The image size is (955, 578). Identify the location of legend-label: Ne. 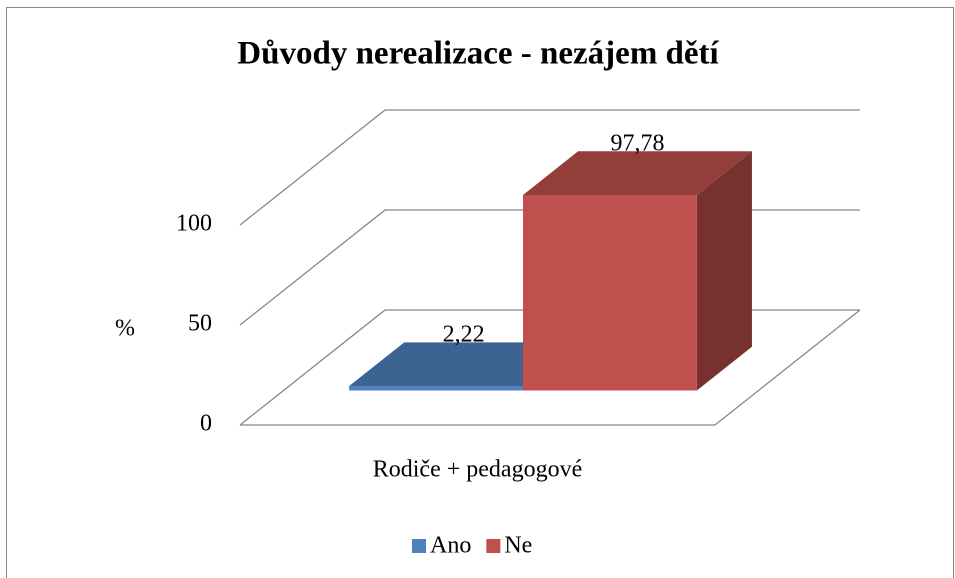
(518, 546).